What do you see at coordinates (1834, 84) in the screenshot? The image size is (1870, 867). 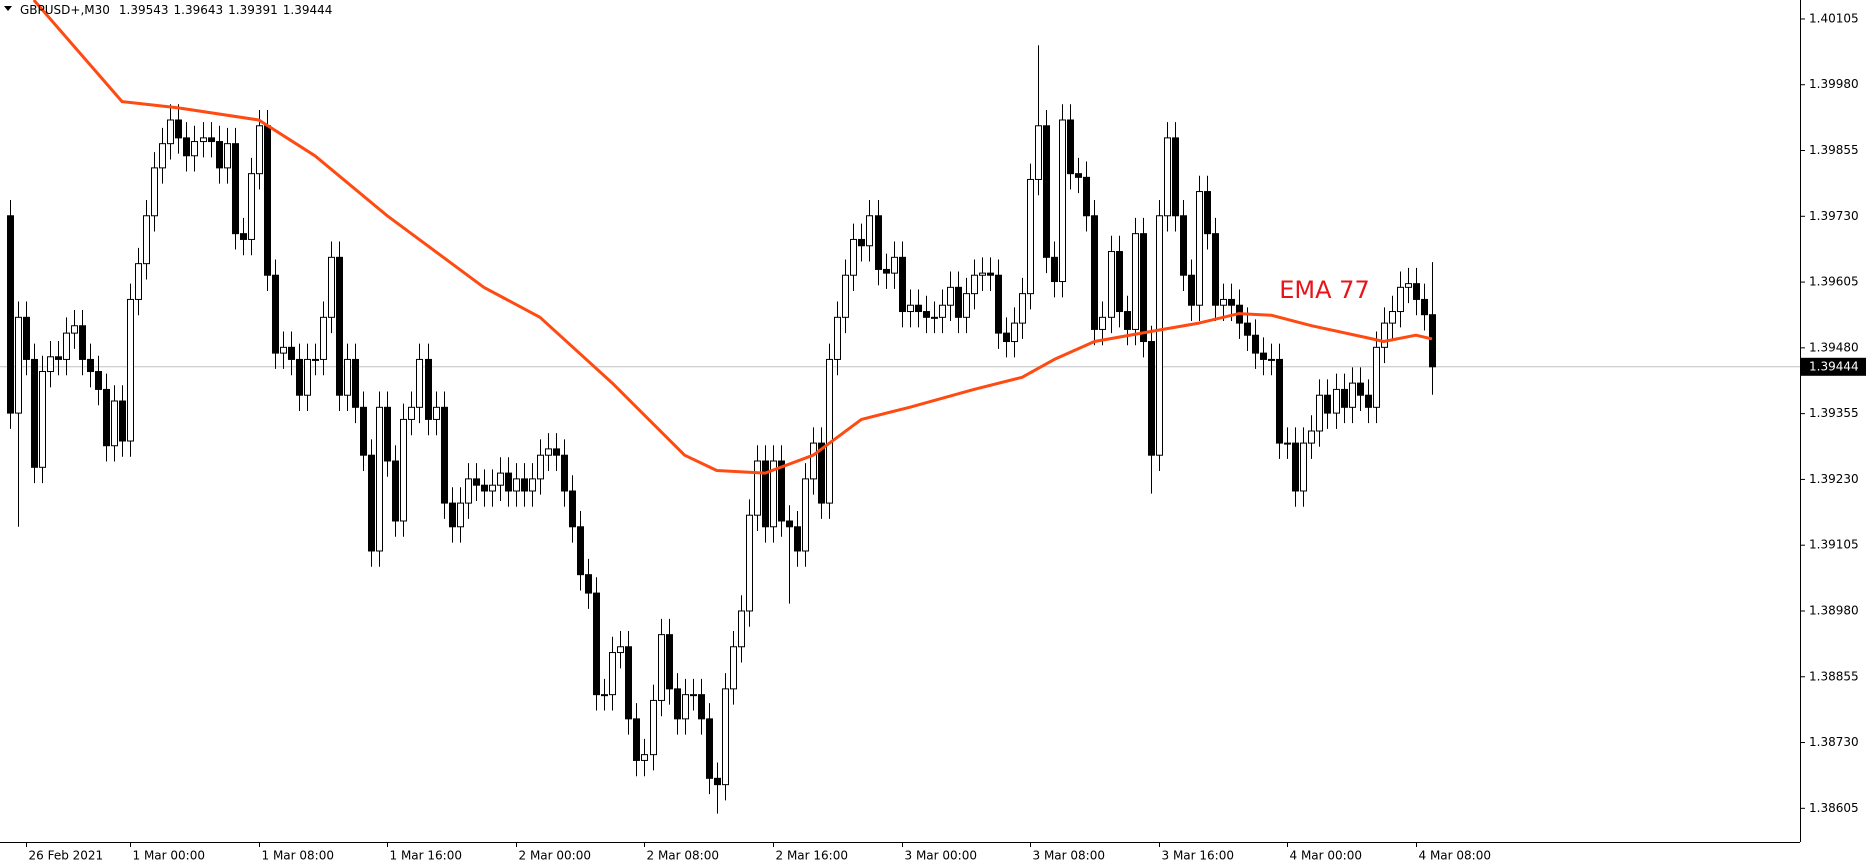 I see `y-tick-label: 1.39980` at bounding box center [1834, 84].